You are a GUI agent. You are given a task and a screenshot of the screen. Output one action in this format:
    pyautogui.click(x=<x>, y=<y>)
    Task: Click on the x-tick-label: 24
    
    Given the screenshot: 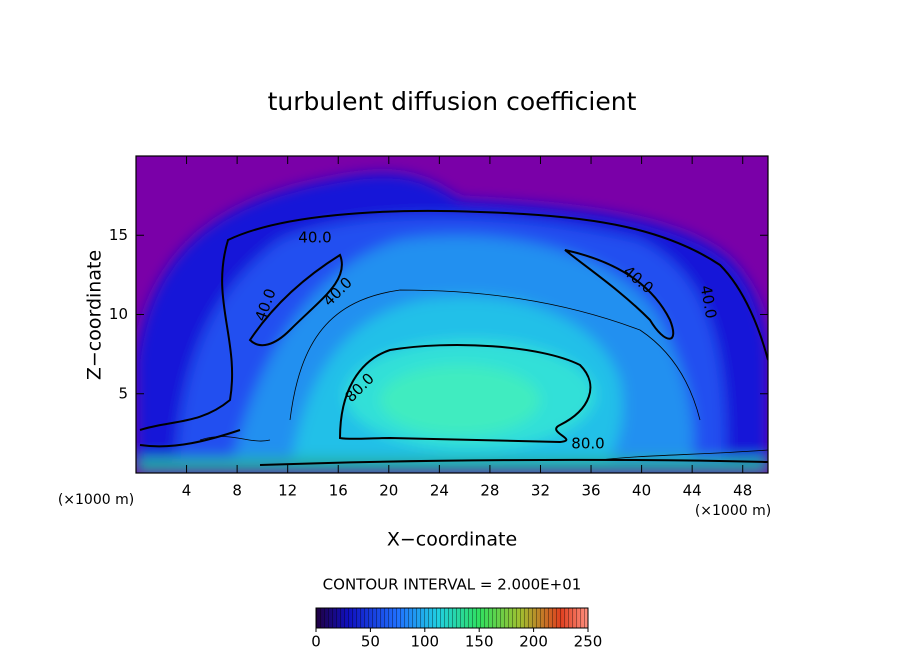 What is the action you would take?
    pyautogui.click(x=439, y=491)
    